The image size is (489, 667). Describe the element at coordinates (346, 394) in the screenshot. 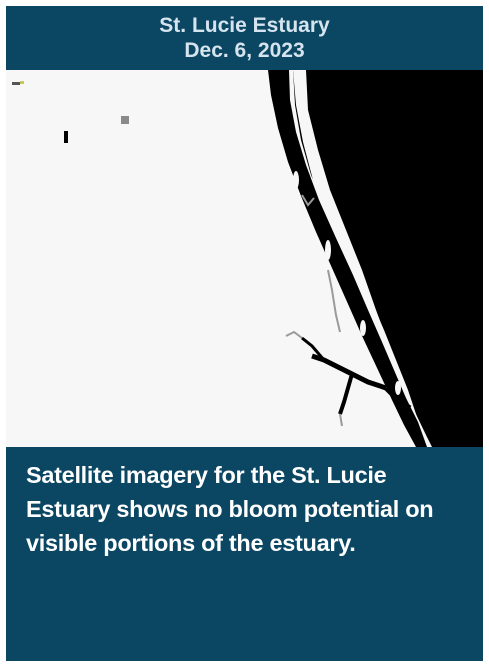

I see `st-lucie-river-south-fork` at that location.